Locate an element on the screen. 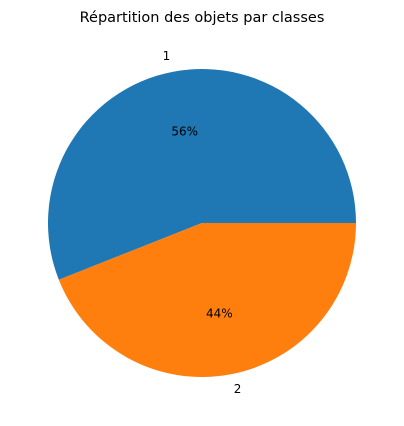 The width and height of the screenshot is (404, 426). slice-label-1: 1 is located at coordinates (167, 56).